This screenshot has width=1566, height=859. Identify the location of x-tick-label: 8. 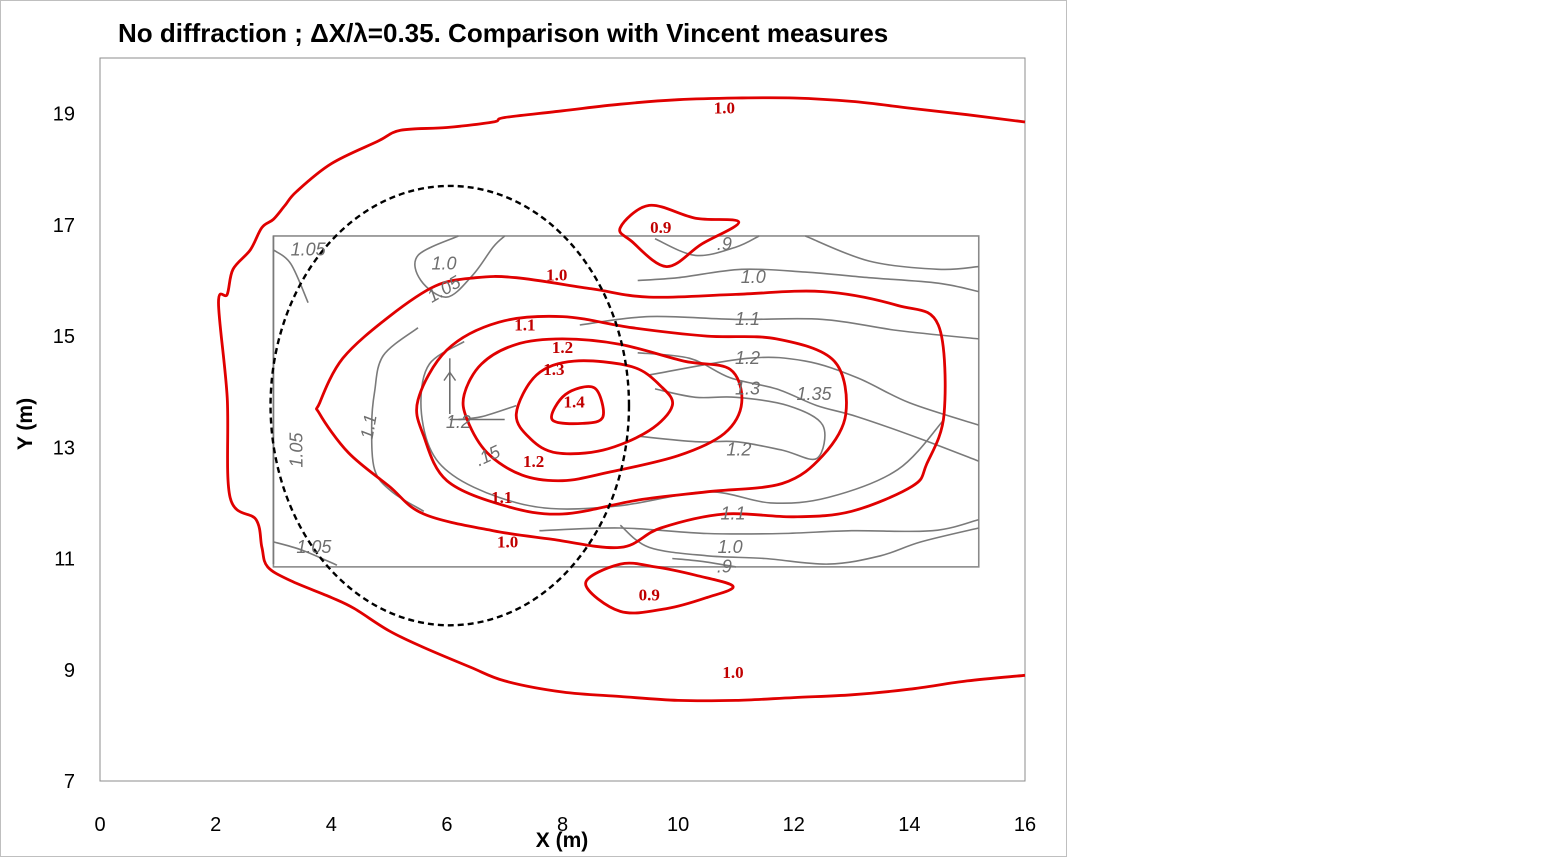
(562, 825).